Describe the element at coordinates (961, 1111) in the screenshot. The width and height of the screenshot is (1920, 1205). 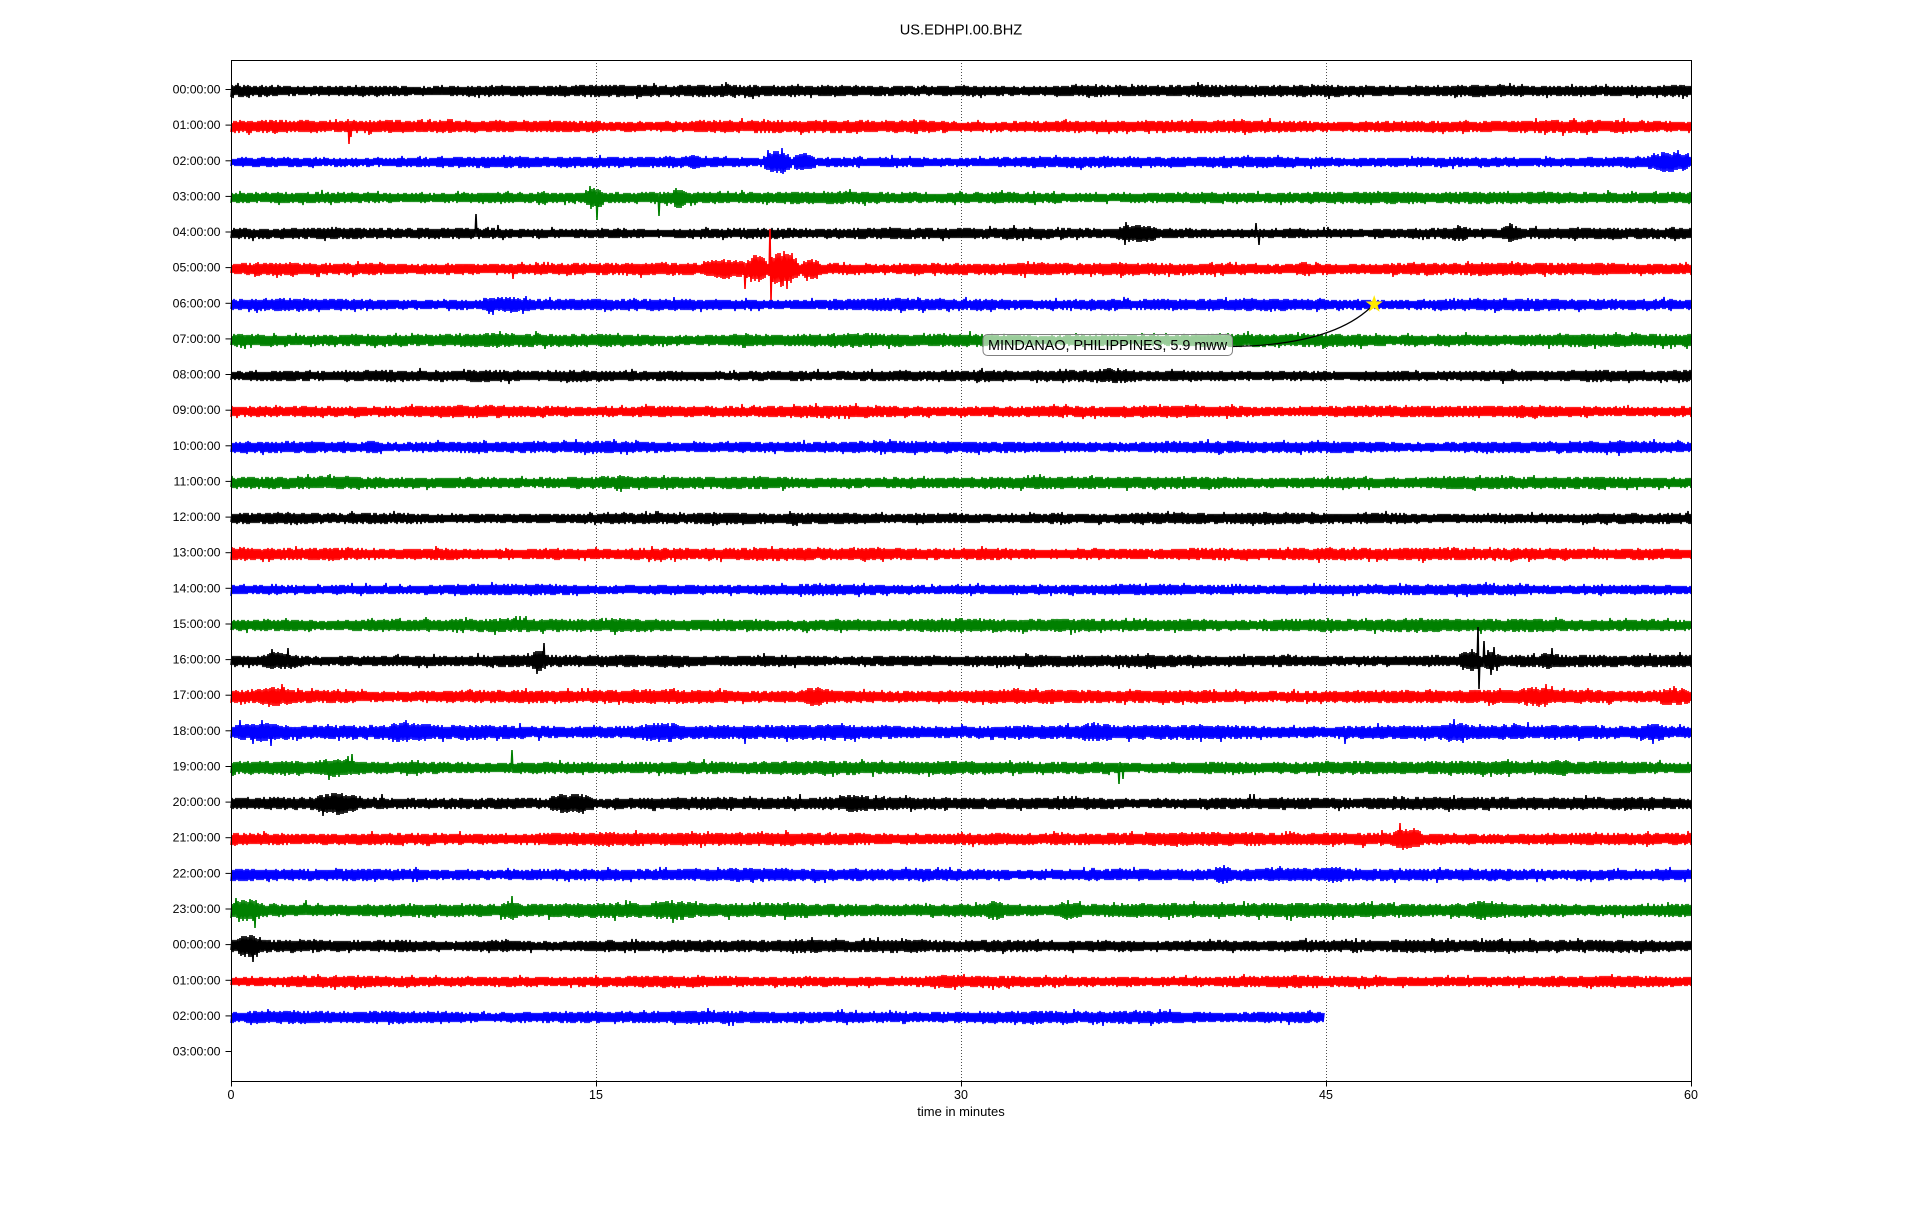
I see `svg-text: time in minutes` at that location.